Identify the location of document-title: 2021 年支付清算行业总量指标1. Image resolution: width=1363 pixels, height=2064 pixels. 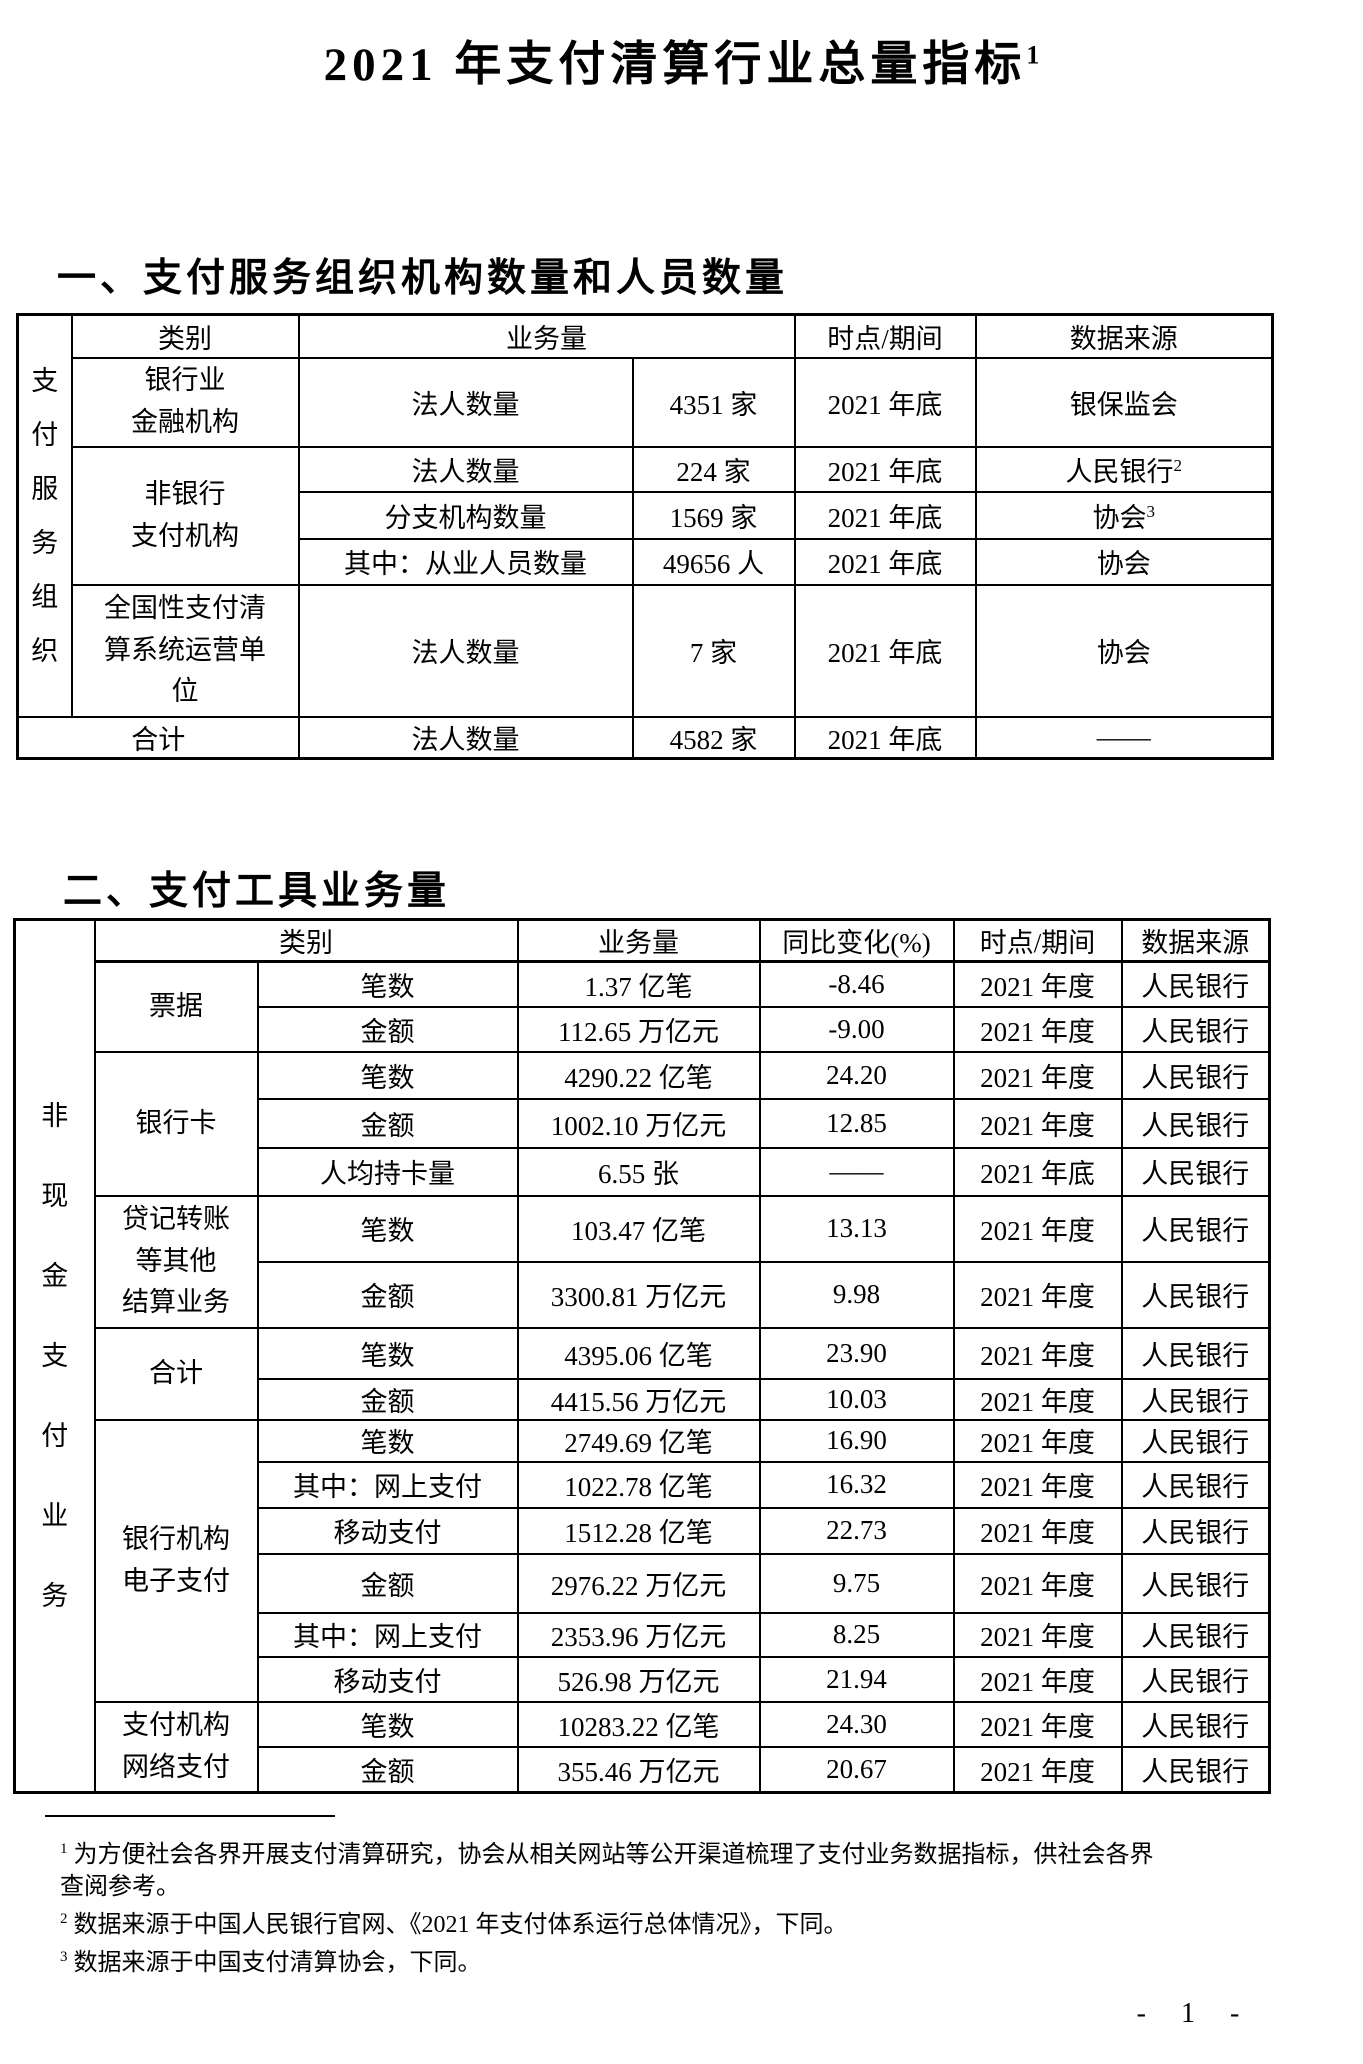
(681, 65).